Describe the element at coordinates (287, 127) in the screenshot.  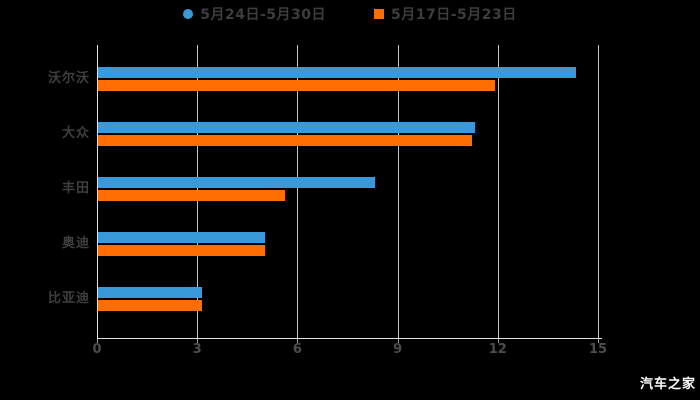
I see `bar-大众-series-1` at that location.